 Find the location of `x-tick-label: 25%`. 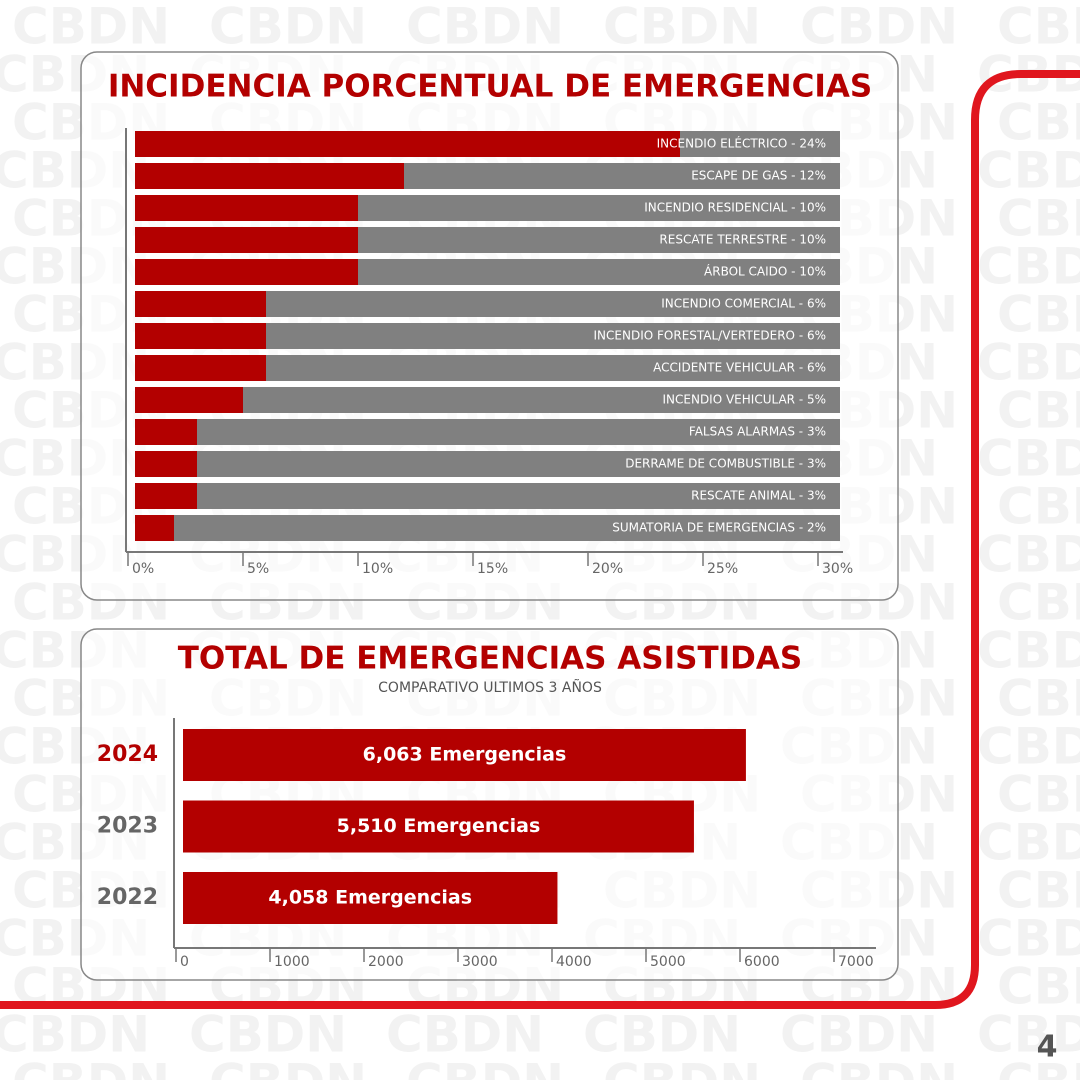

x-tick-label: 25% is located at coordinates (722, 569).